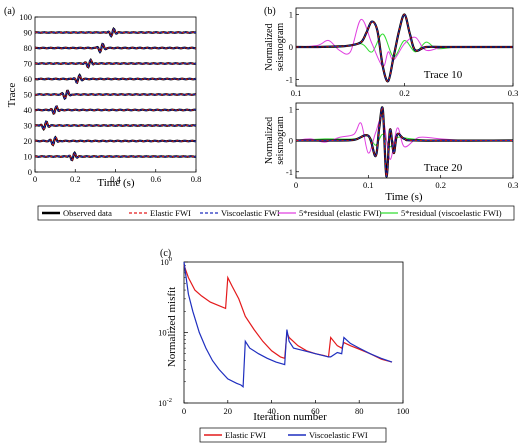  I want to click on legend-top-box, so click(276, 213).